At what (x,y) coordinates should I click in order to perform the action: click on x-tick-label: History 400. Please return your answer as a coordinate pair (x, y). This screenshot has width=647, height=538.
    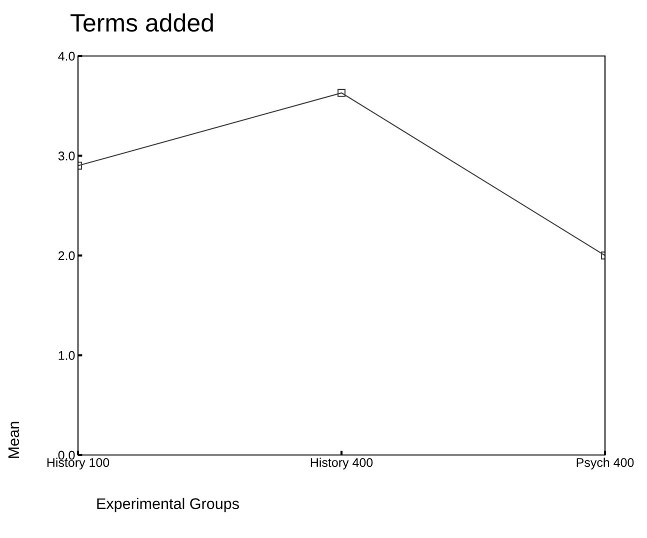
    Looking at the image, I should click on (341, 464).